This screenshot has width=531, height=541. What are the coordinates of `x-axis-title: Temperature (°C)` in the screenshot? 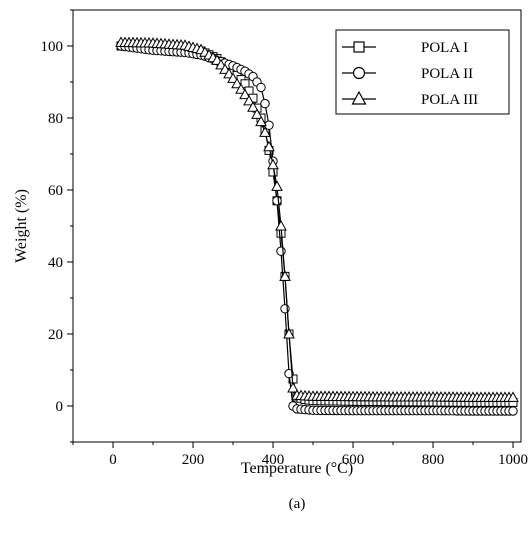 It's located at (297, 468).